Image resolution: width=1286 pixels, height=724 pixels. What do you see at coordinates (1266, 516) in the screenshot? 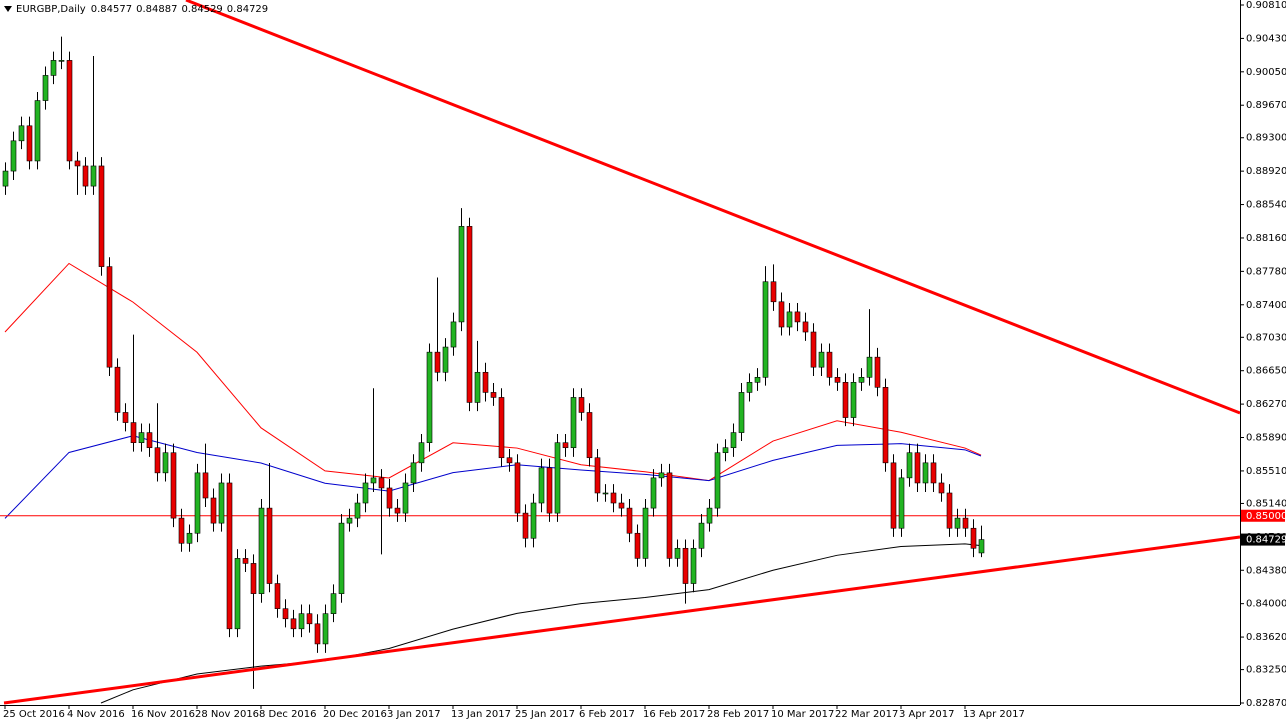
I see `level-price-label: 0.85000` at bounding box center [1266, 516].